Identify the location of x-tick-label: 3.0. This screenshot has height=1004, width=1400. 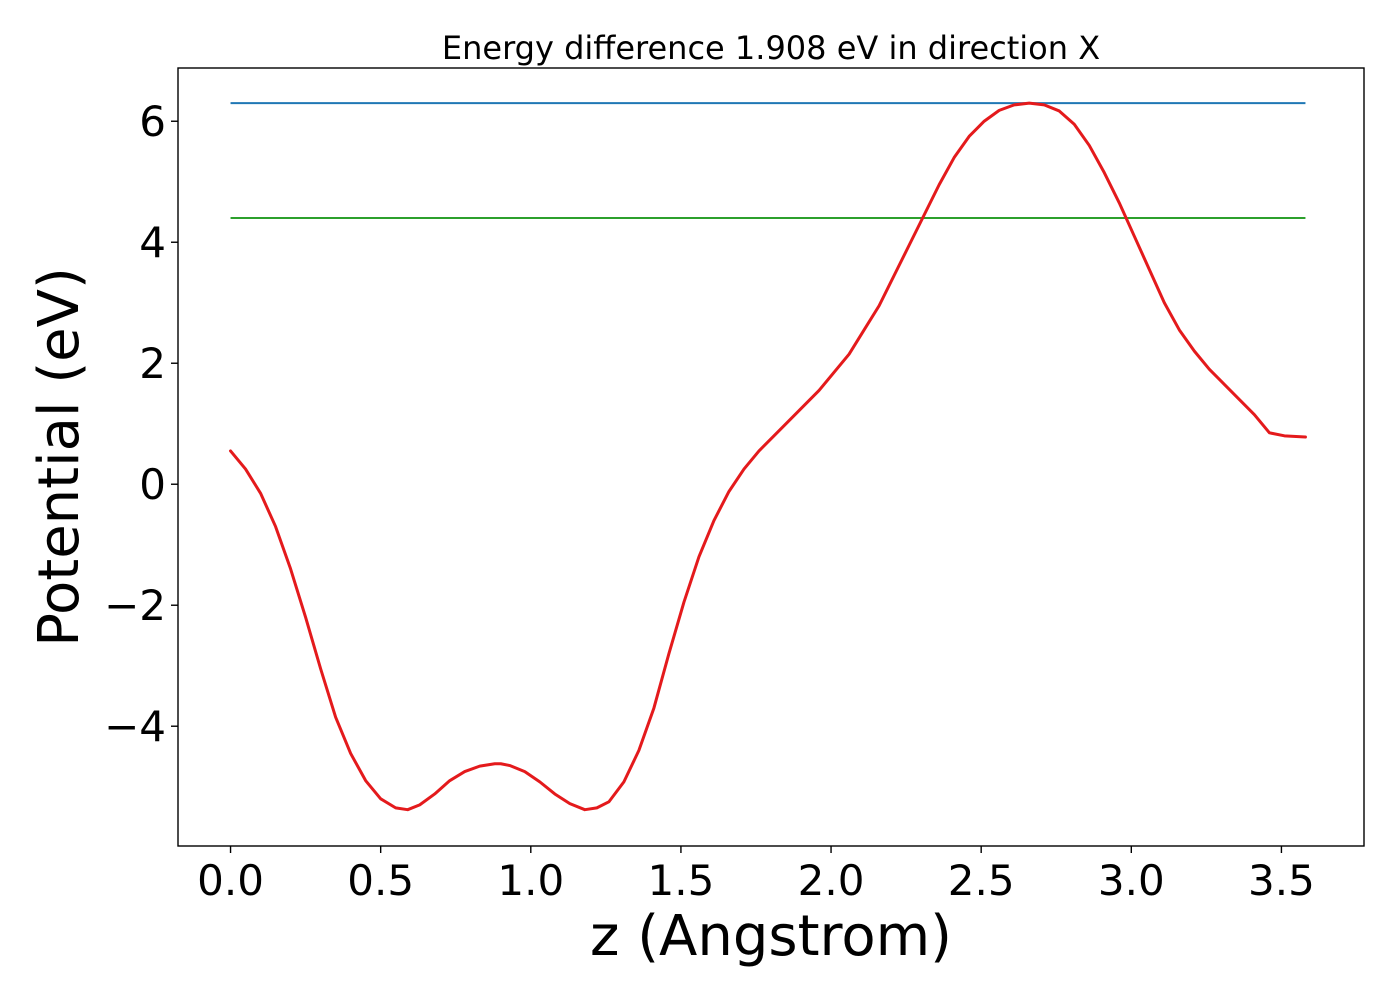
(1131, 880).